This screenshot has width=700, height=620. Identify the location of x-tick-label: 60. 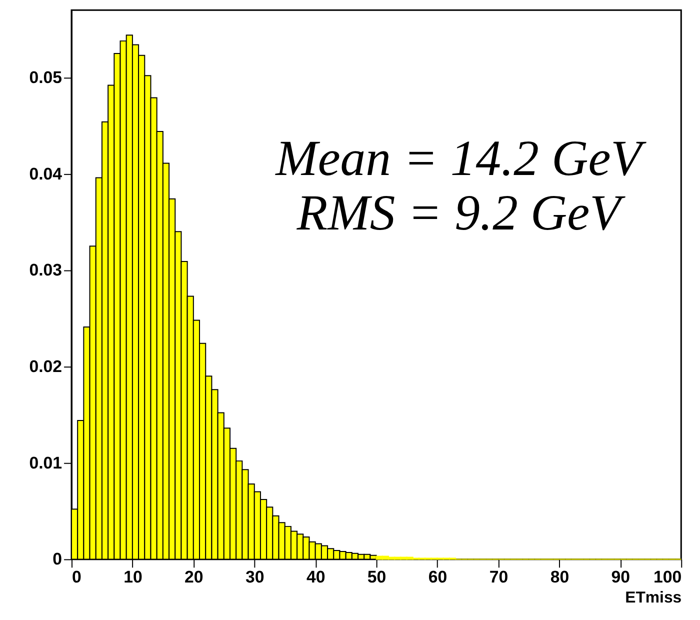
(438, 577).